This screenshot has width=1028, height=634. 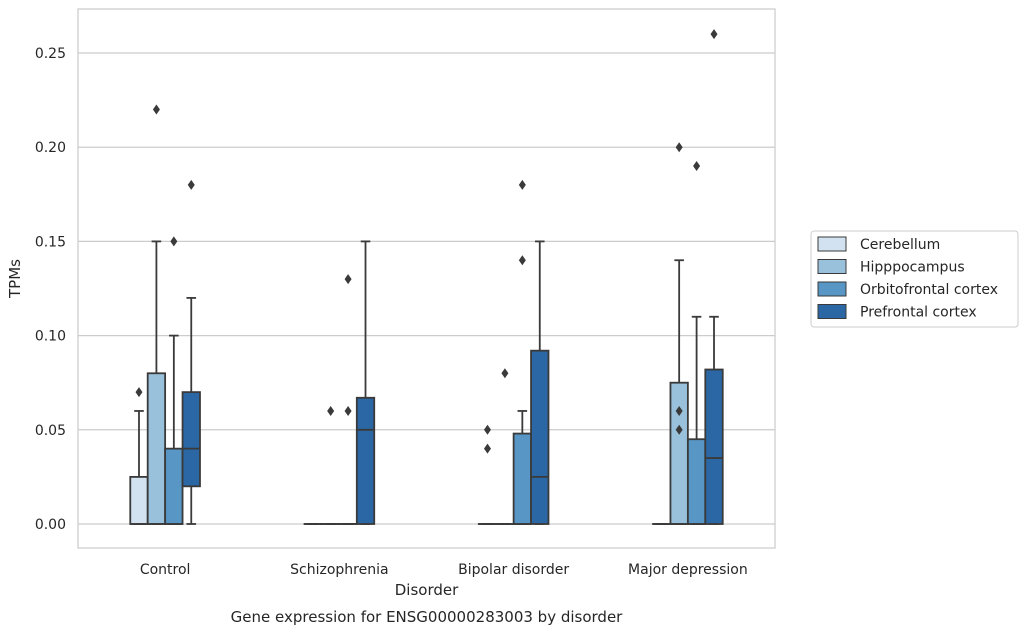 I want to click on legend-frame, so click(x=914, y=279).